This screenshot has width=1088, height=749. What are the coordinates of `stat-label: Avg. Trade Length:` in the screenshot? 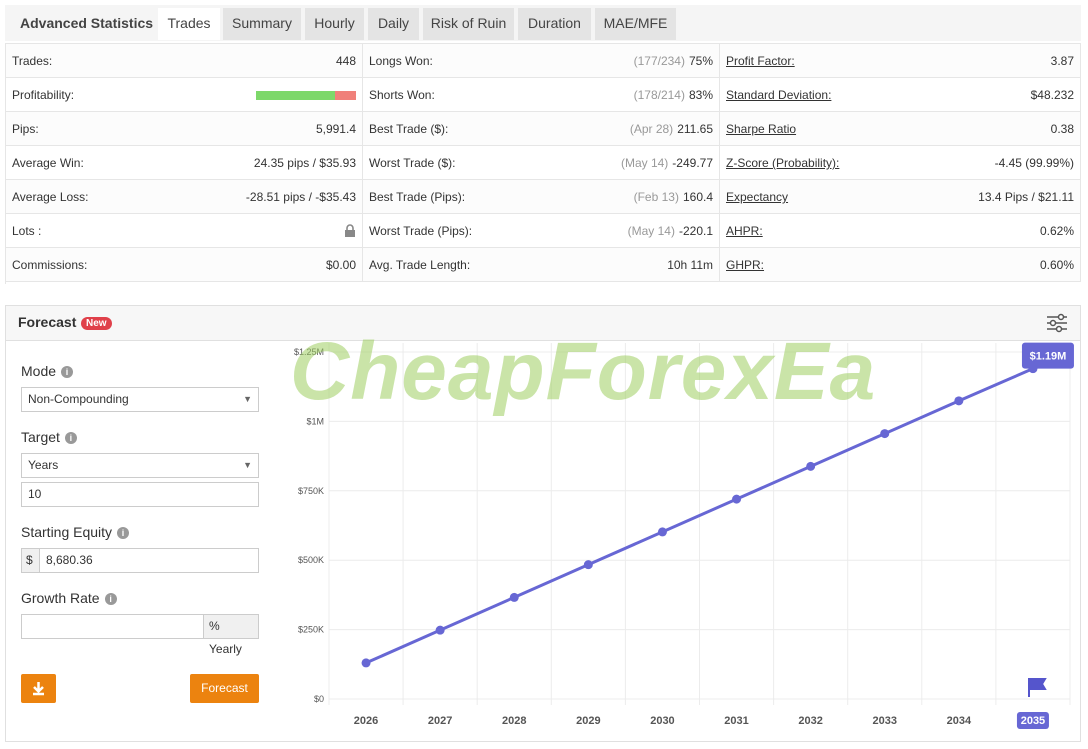 It's located at (420, 265).